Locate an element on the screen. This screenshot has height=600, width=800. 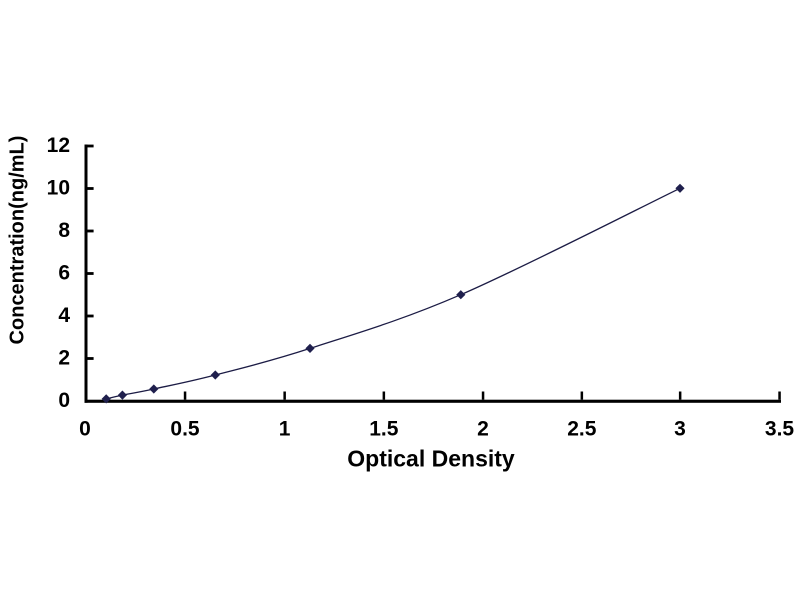
svg-text: 3 is located at coordinates (680, 429).